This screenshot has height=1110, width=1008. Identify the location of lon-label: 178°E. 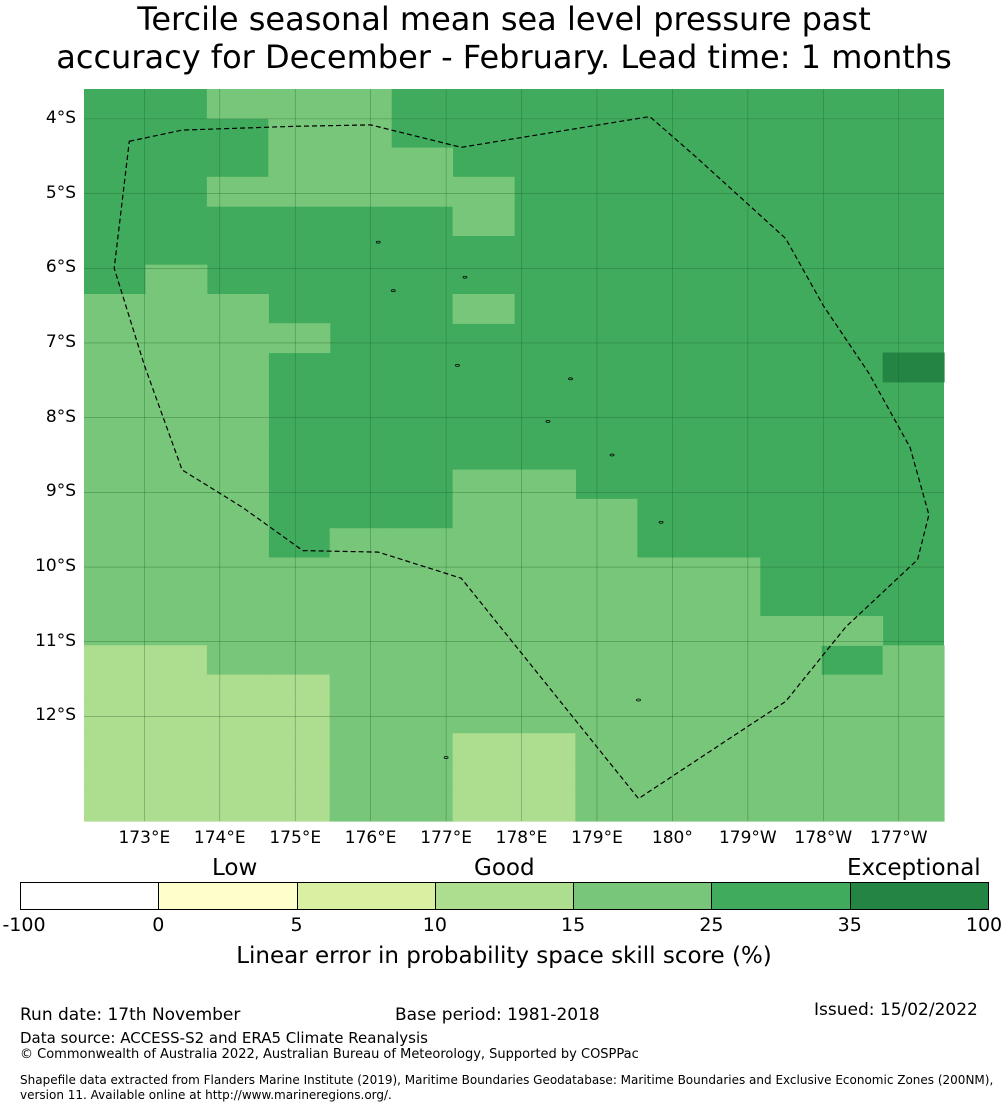
(521, 838).